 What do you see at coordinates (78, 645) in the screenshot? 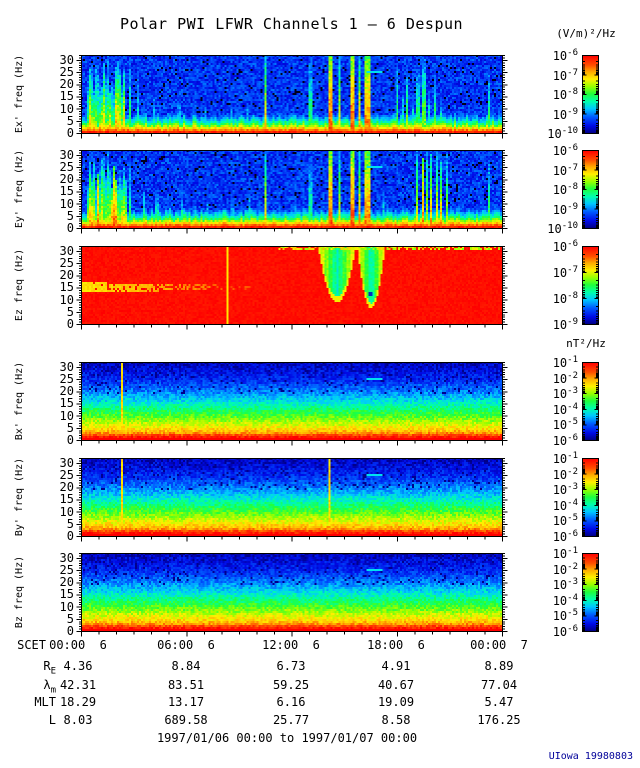
I see `x-tick-label: 00:00 6` at bounding box center [78, 645].